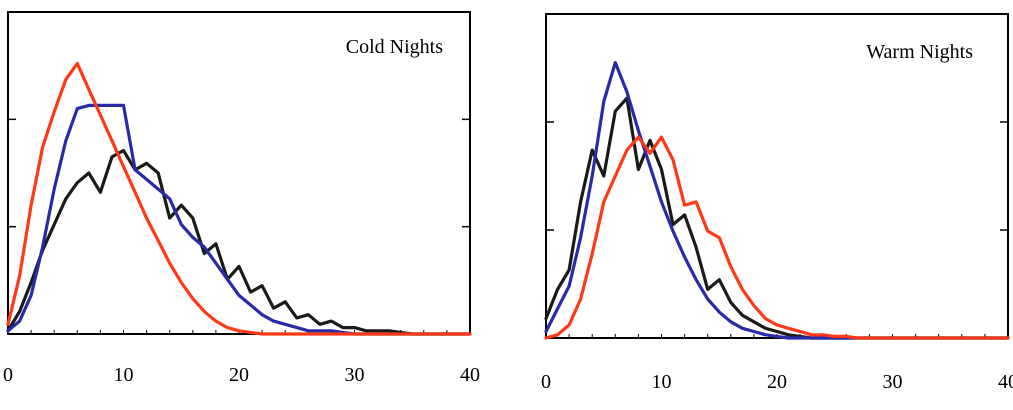 The height and width of the screenshot is (410, 1013). What do you see at coordinates (919, 52) in the screenshot?
I see `panel-title: Warm Nights` at bounding box center [919, 52].